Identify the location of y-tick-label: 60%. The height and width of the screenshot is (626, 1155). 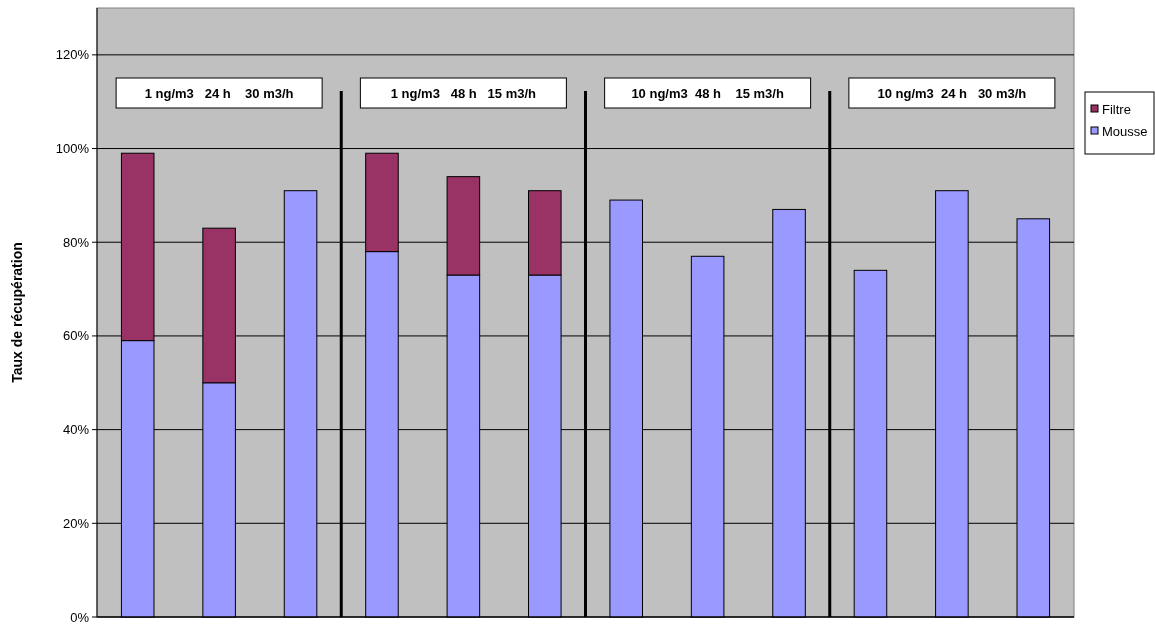
(76, 336).